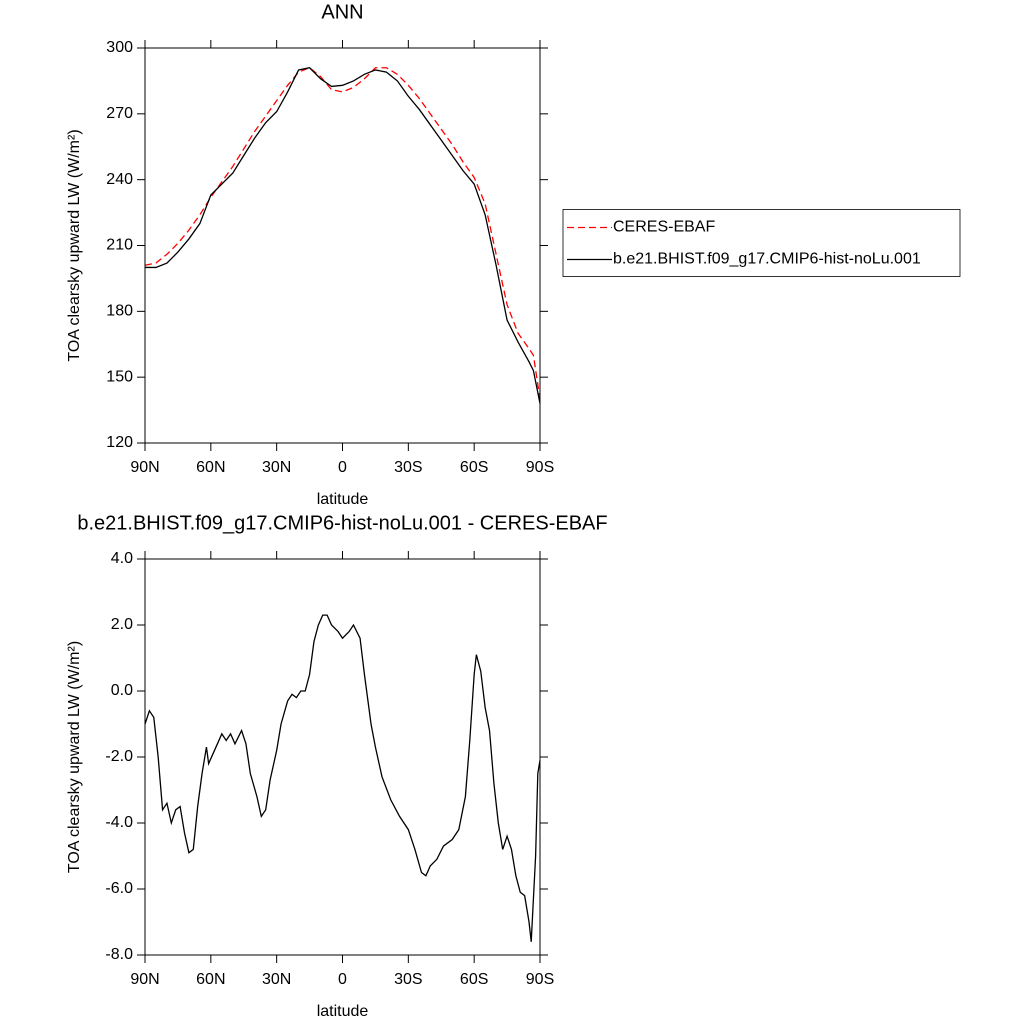 The image size is (1024, 1024). I want to click on y-tick-label: 2.0, so click(122, 624).